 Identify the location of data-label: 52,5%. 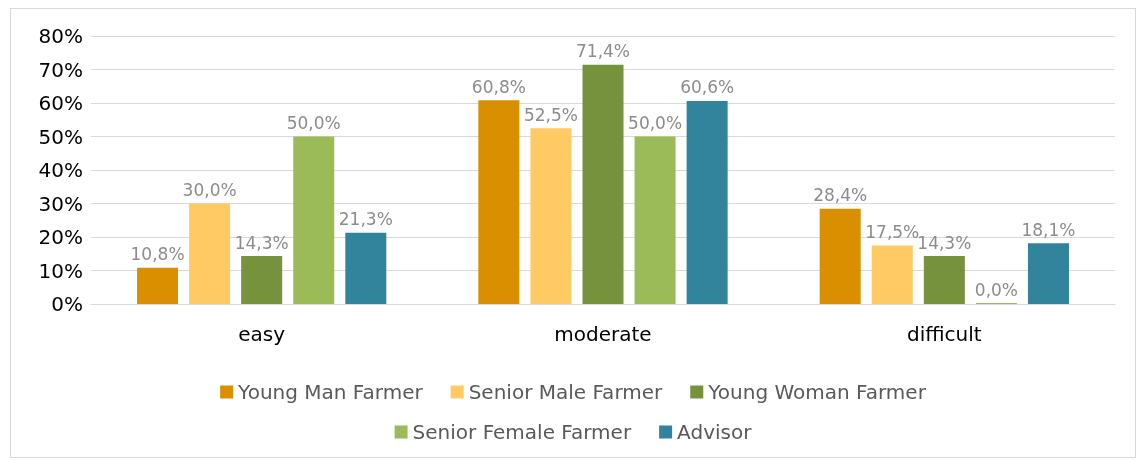
(550, 114).